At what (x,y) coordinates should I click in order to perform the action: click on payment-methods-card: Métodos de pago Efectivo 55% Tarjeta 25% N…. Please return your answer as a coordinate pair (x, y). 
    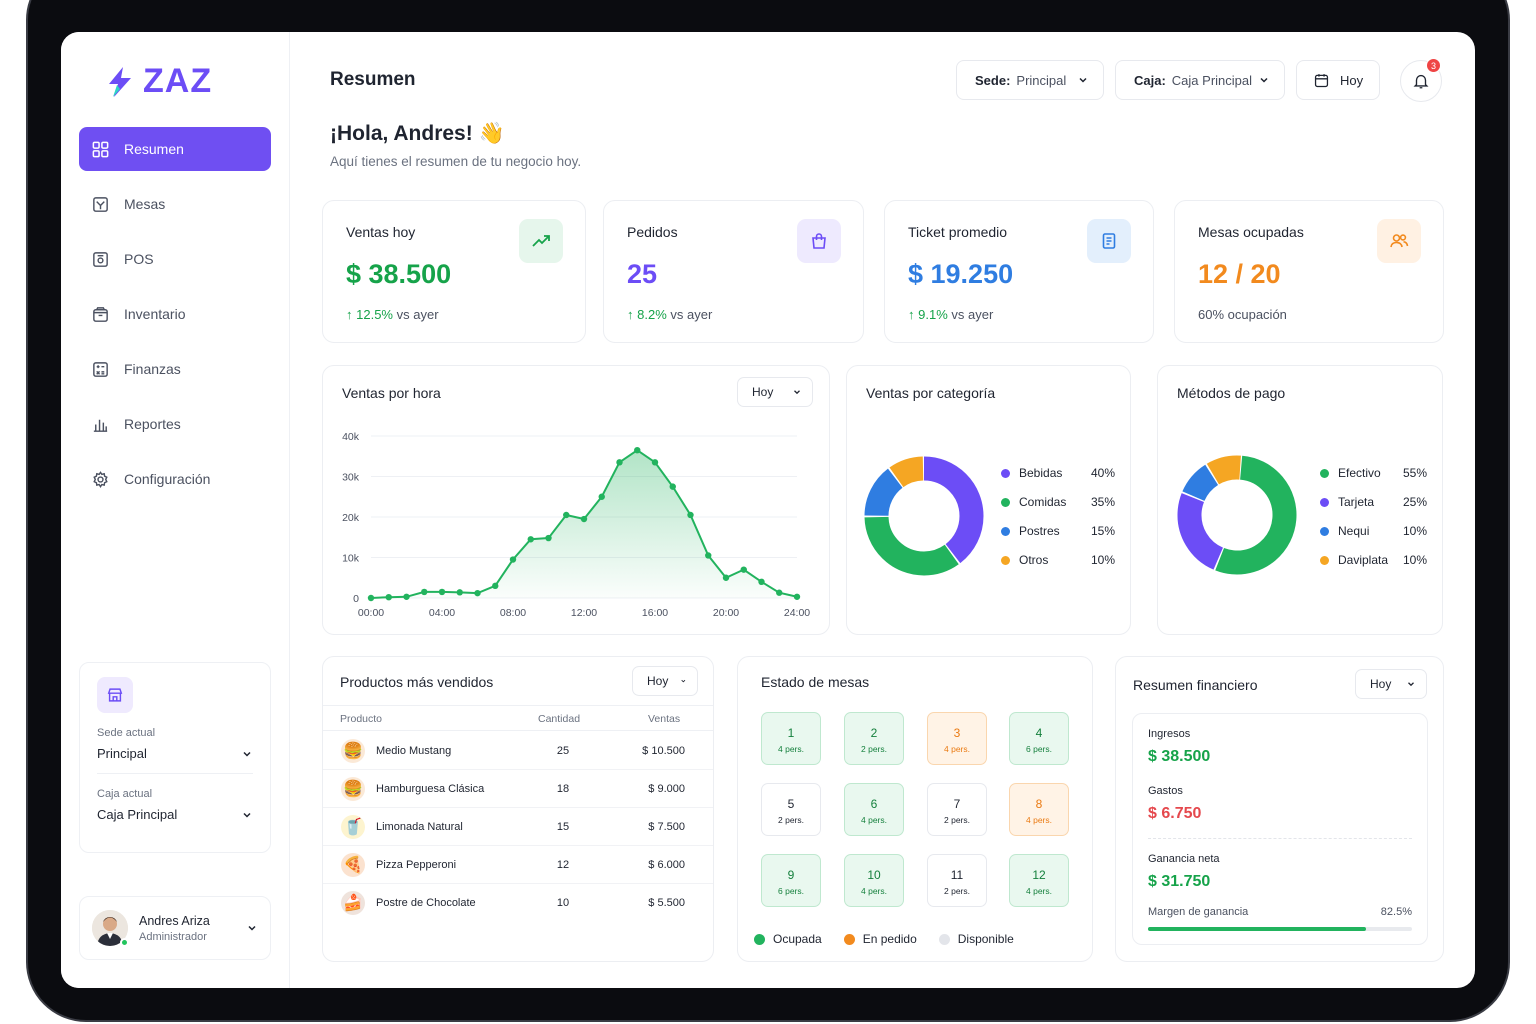
    Looking at the image, I should click on (1300, 500).